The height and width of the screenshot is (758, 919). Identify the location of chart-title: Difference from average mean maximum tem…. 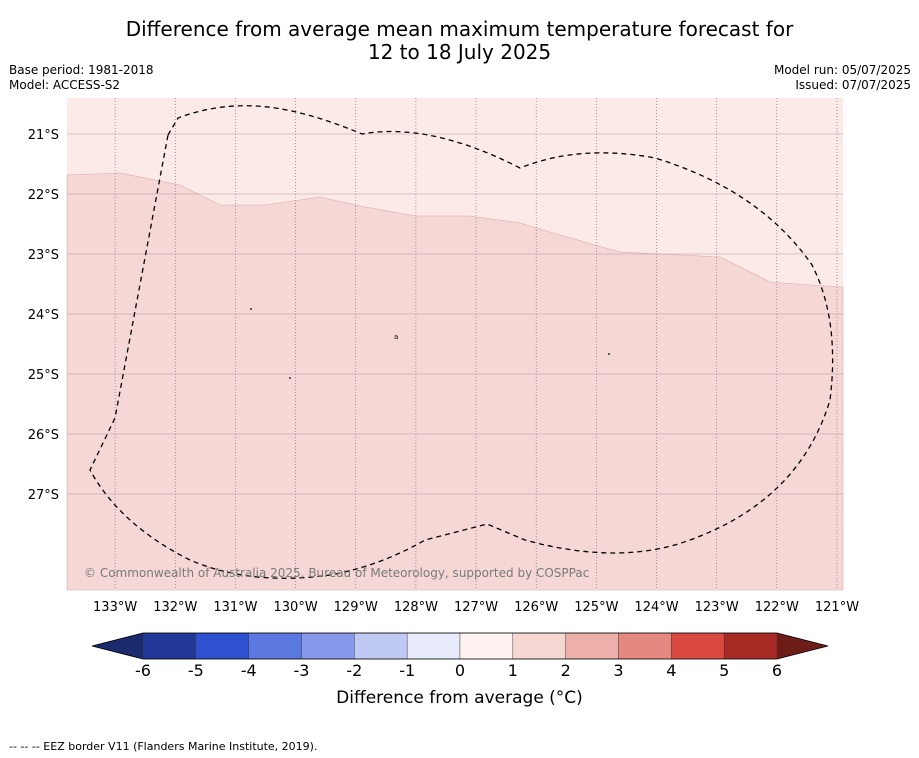
(459, 41).